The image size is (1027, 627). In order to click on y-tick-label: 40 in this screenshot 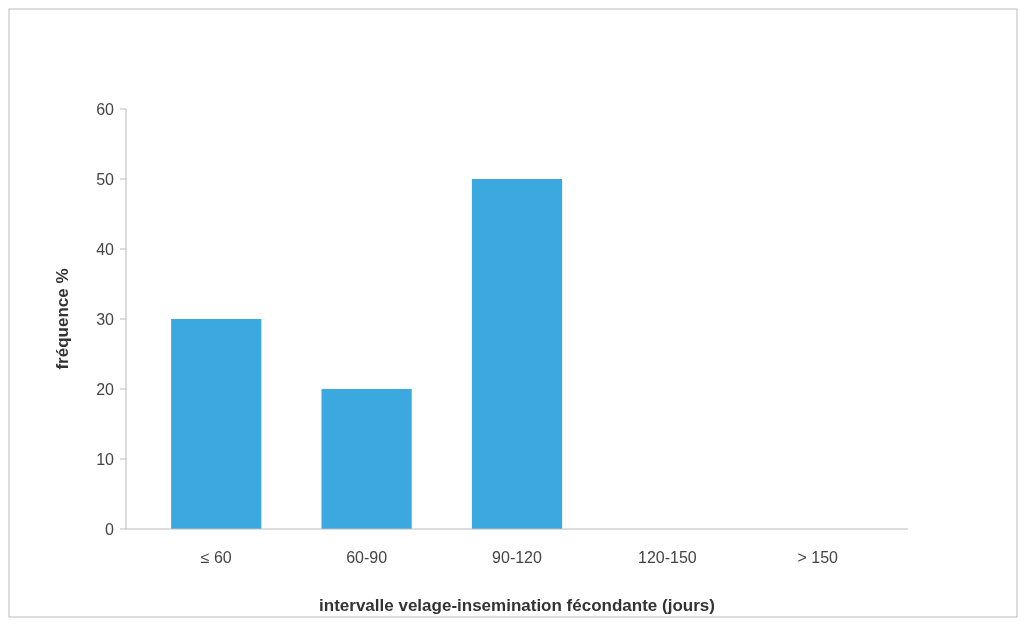, I will do `click(105, 249)`.